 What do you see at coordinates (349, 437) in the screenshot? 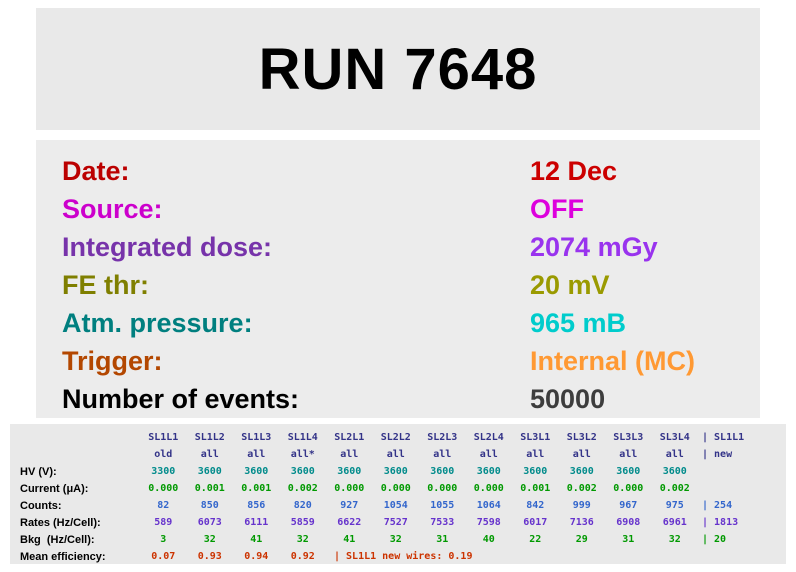
I see `col-header-4: SL2L1` at bounding box center [349, 437].